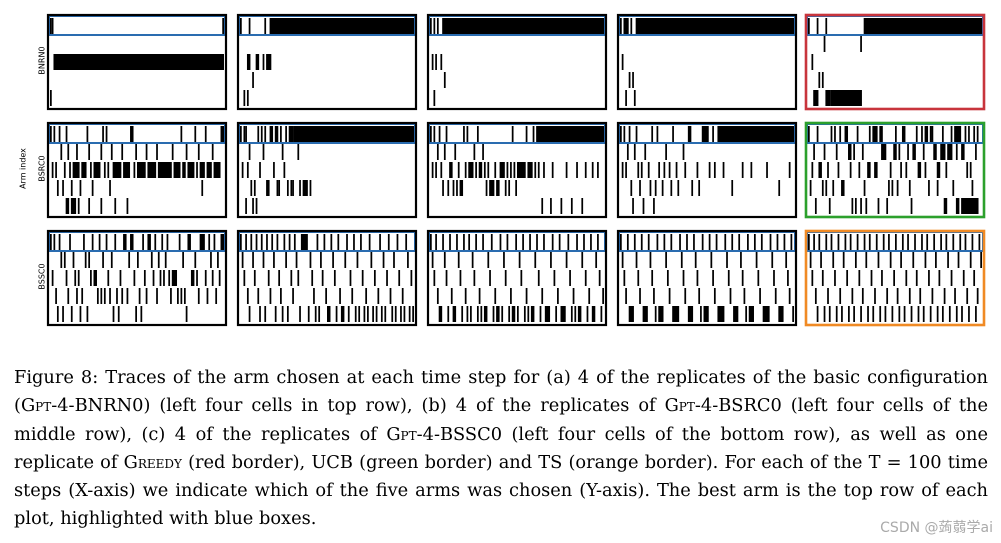 Image resolution: width=1001 pixels, height=543 pixels. What do you see at coordinates (137, 241) in the screenshot?
I see `best-arm-box` at bounding box center [137, 241].